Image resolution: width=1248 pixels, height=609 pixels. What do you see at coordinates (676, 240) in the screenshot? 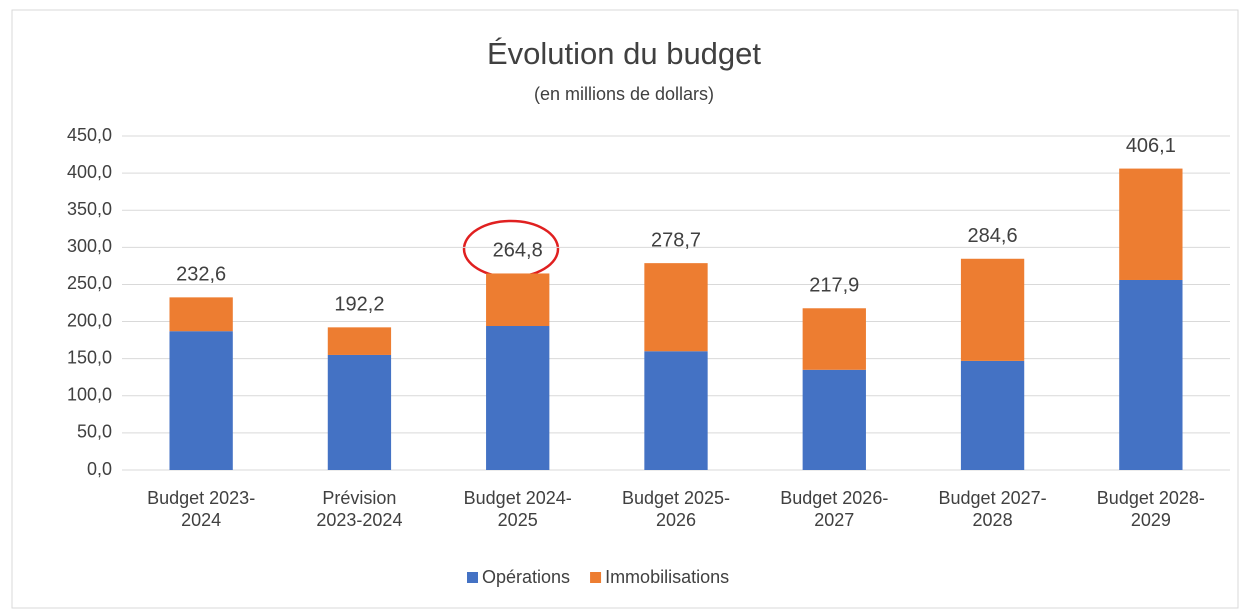
I see `total-label: 278,7` at bounding box center [676, 240].